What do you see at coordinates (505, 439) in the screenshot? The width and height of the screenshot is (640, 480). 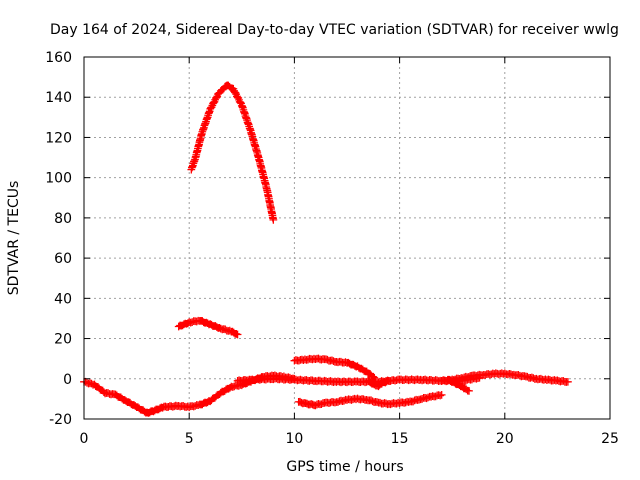 I see `x-tick-label: 20` at bounding box center [505, 439].